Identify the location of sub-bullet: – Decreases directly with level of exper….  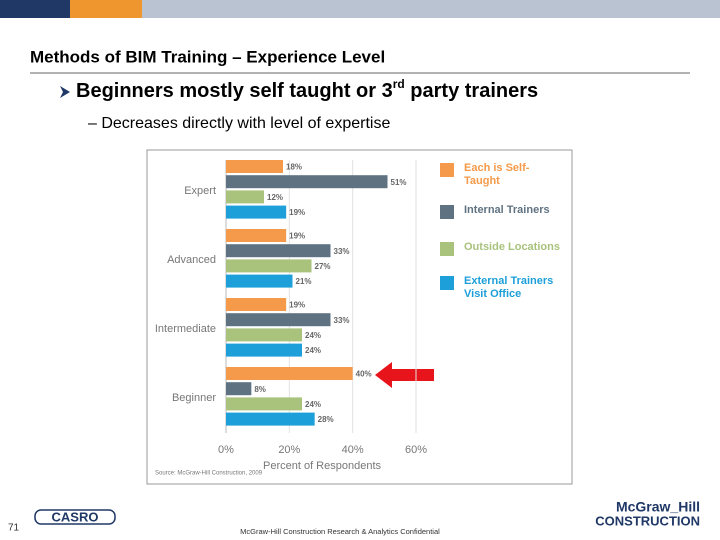
(239, 123).